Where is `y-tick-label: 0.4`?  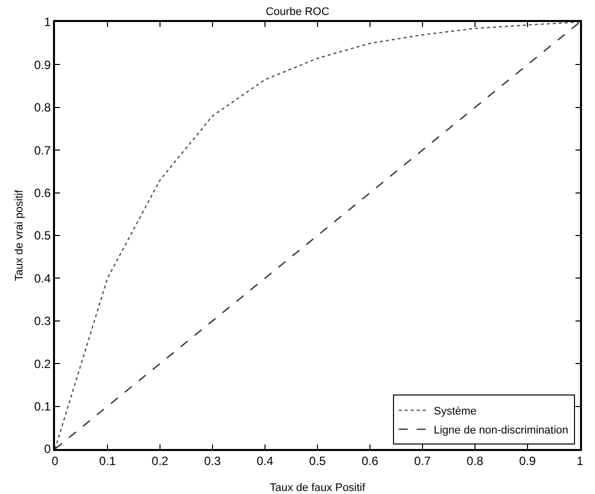 y-tick-label: 0.4 is located at coordinates (43, 278).